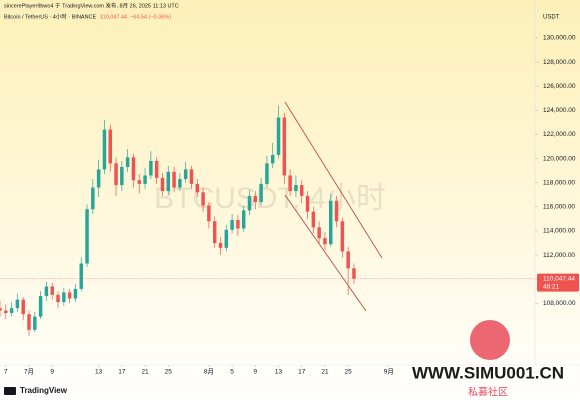 Image resolution: width=580 pixels, height=404 pixels. I want to click on x-tick-label: 7月, so click(29, 372).